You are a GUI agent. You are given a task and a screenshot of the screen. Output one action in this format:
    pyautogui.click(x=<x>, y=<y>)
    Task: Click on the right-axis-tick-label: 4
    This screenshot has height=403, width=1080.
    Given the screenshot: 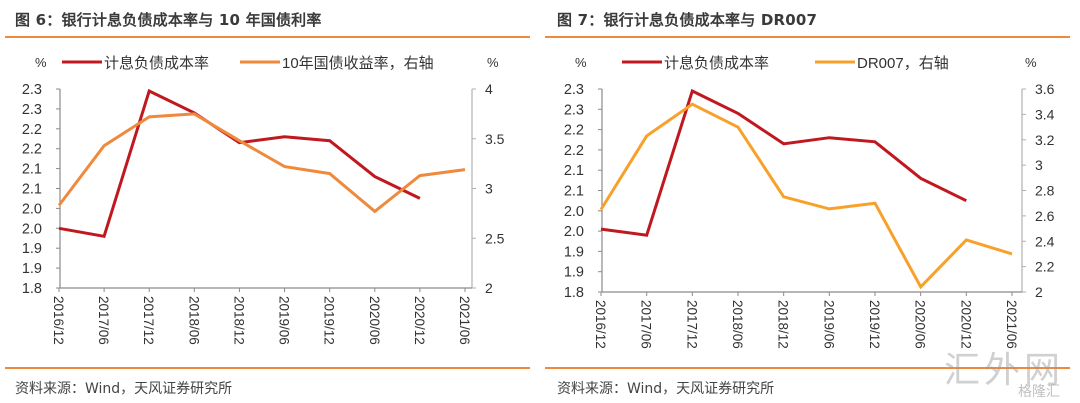 What is the action you would take?
    pyautogui.click(x=489, y=89)
    